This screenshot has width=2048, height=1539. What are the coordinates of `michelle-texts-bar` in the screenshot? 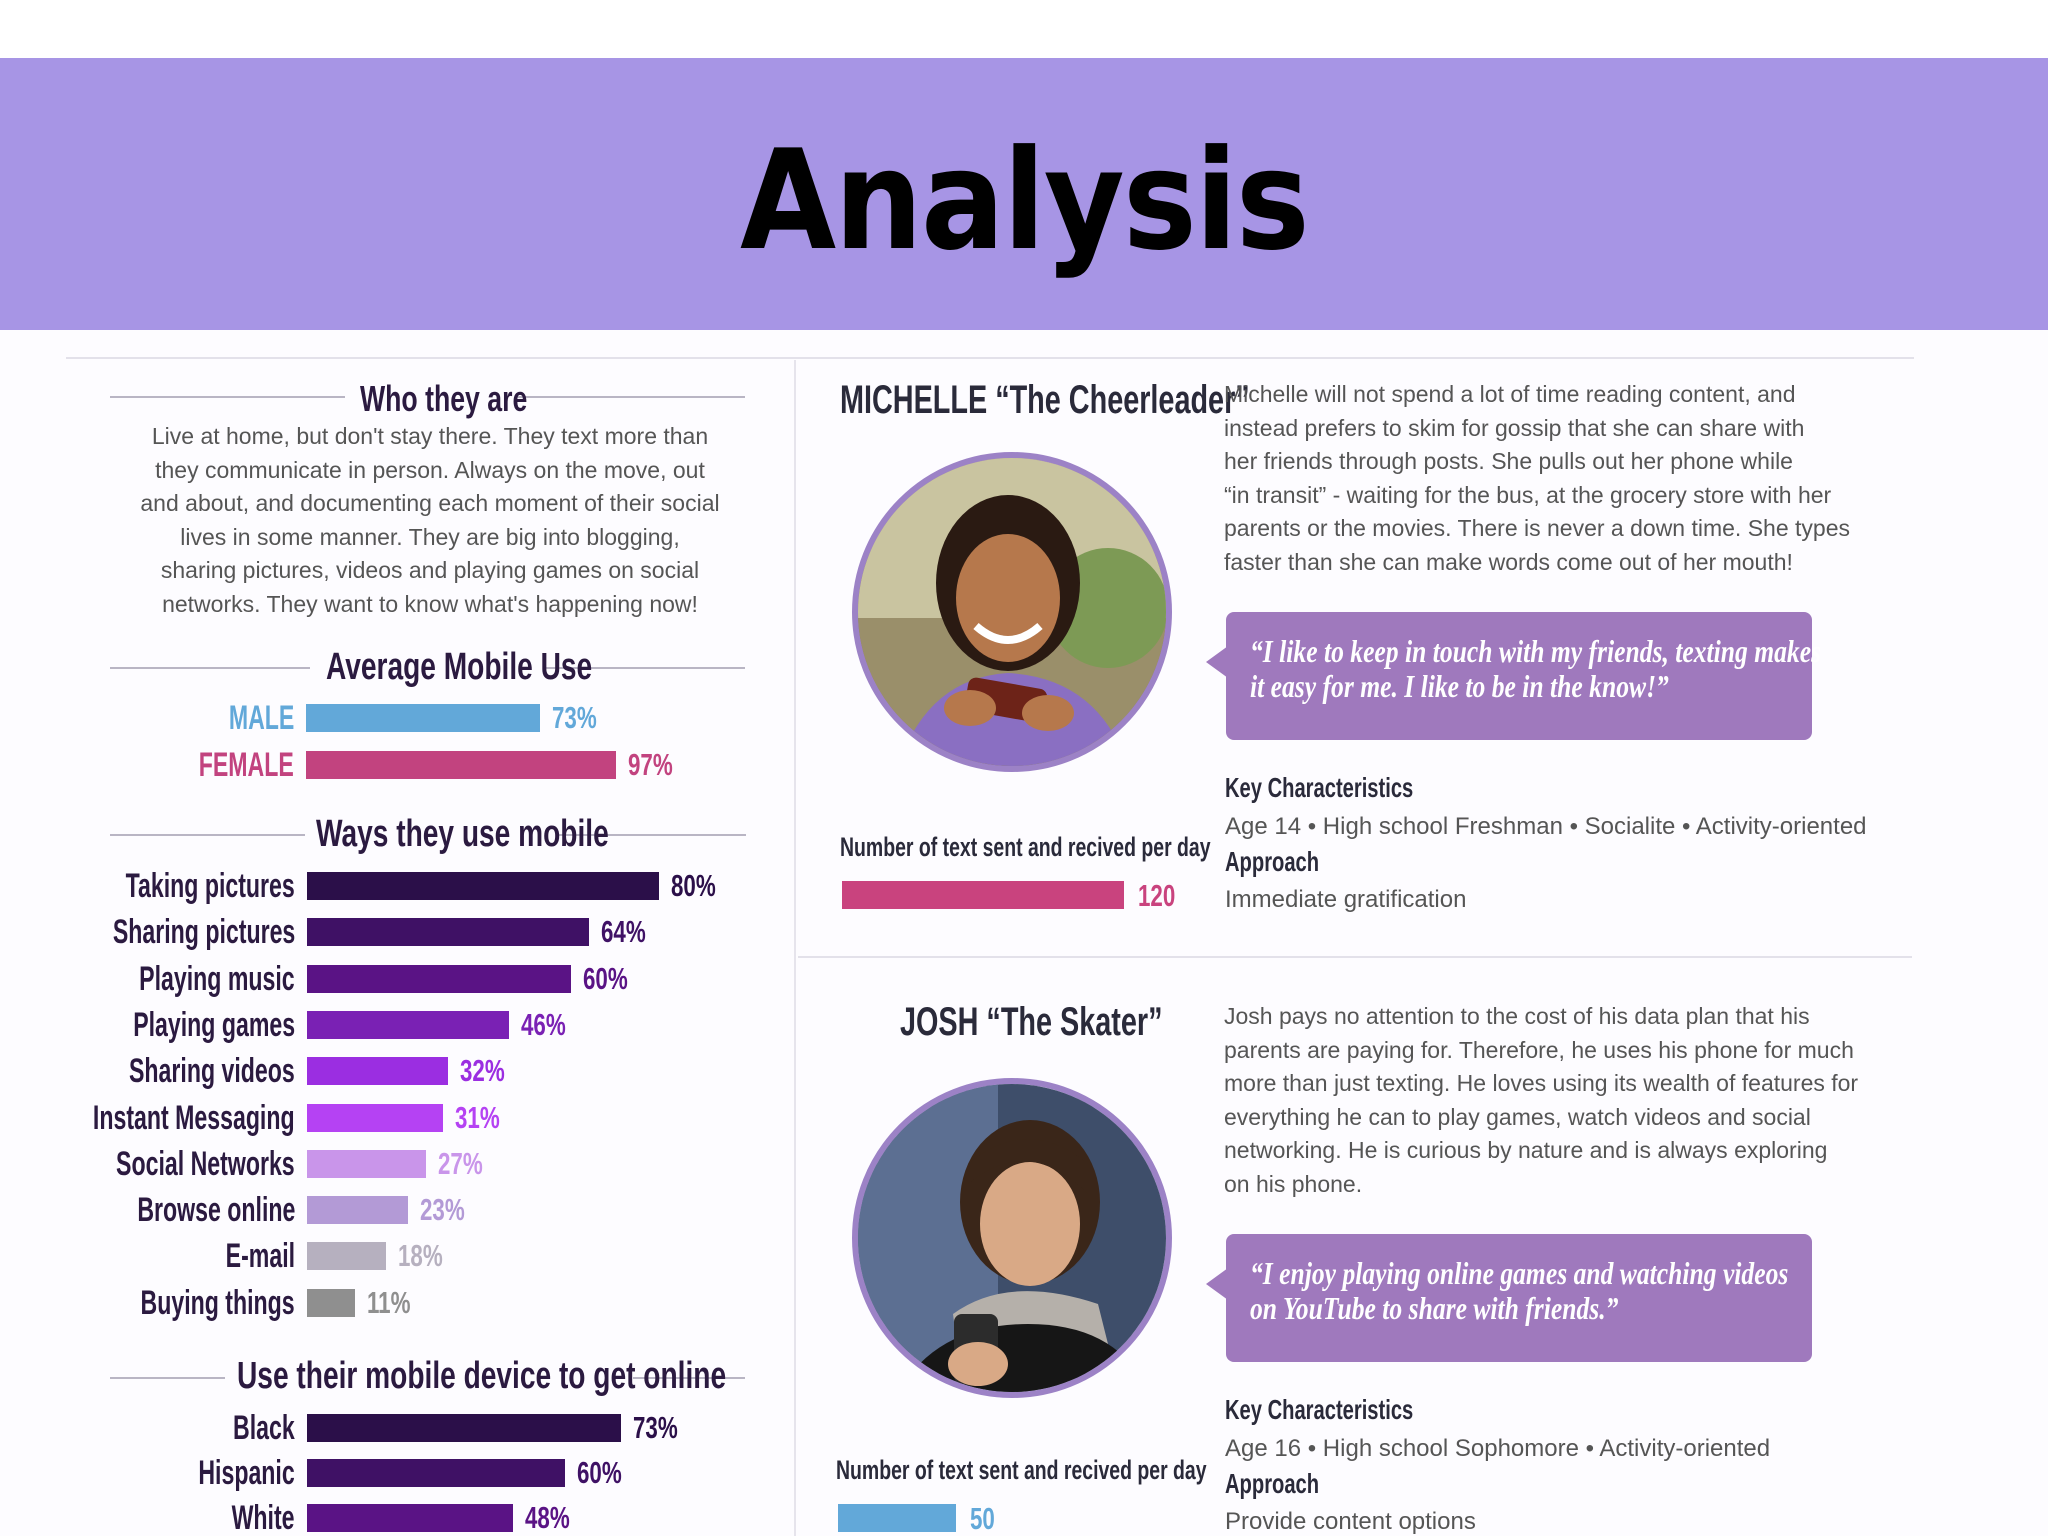 It's located at (983, 895).